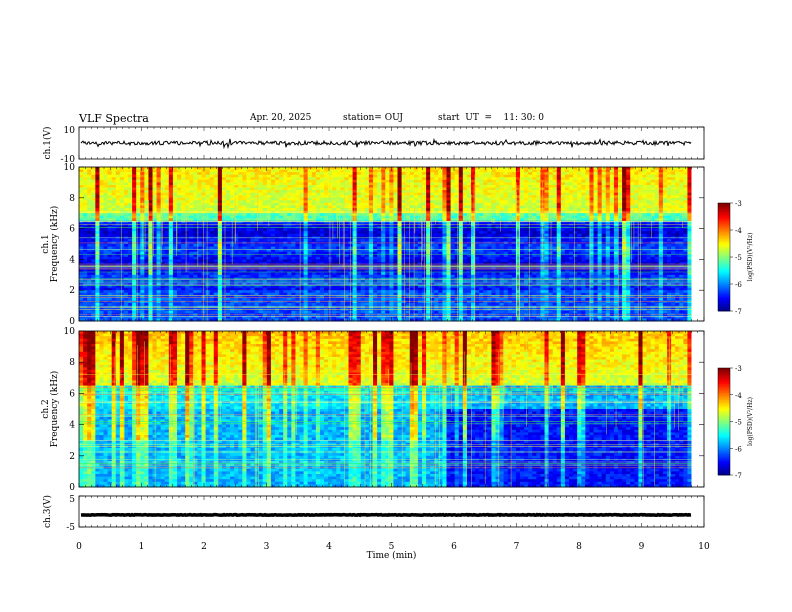  What do you see at coordinates (70, 131) in the screenshot?
I see `ch1-waveform-ytick-label: 10` at bounding box center [70, 131].